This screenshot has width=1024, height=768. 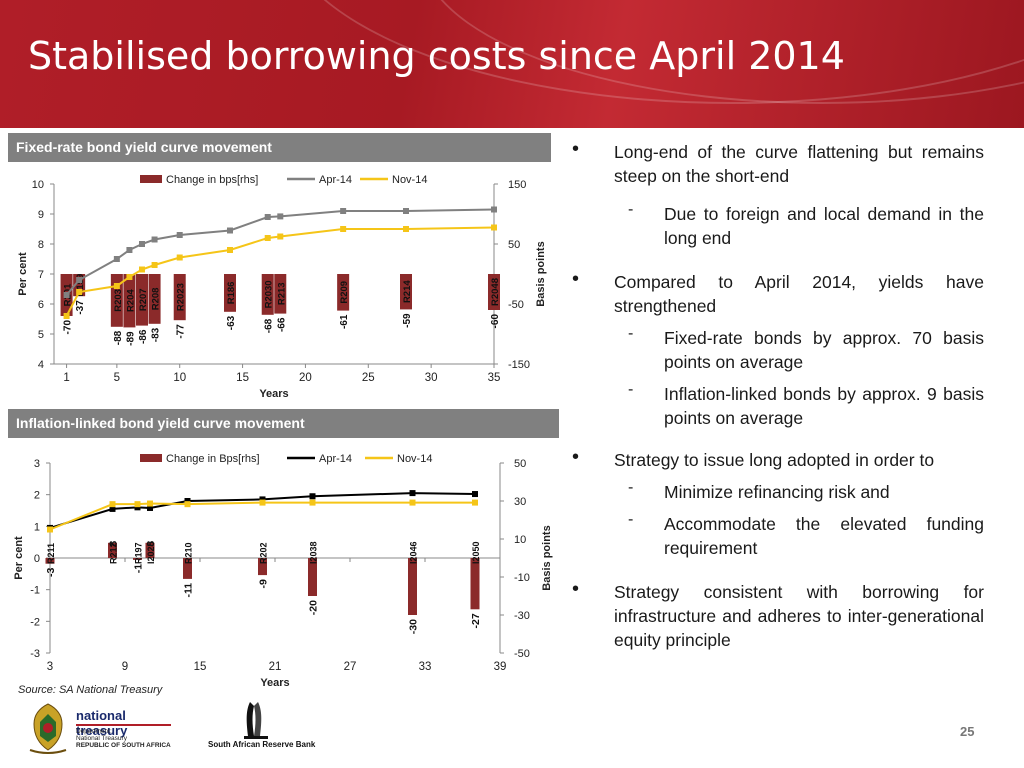 I want to click on bar-R186, so click(x=230, y=293).